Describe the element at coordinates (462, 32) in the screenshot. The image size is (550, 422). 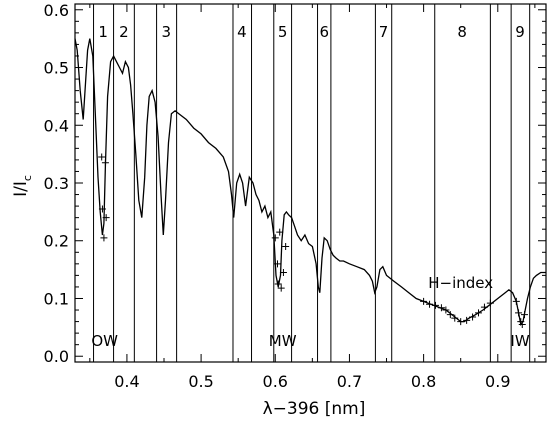
I see `band-label-8: 8` at that location.